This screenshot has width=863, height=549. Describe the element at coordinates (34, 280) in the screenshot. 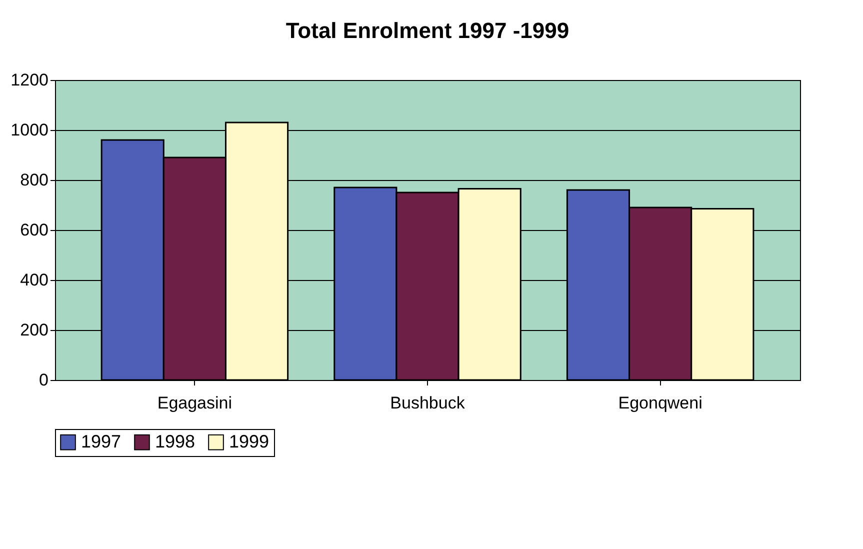

I see `y-tick-label: 400` at that location.